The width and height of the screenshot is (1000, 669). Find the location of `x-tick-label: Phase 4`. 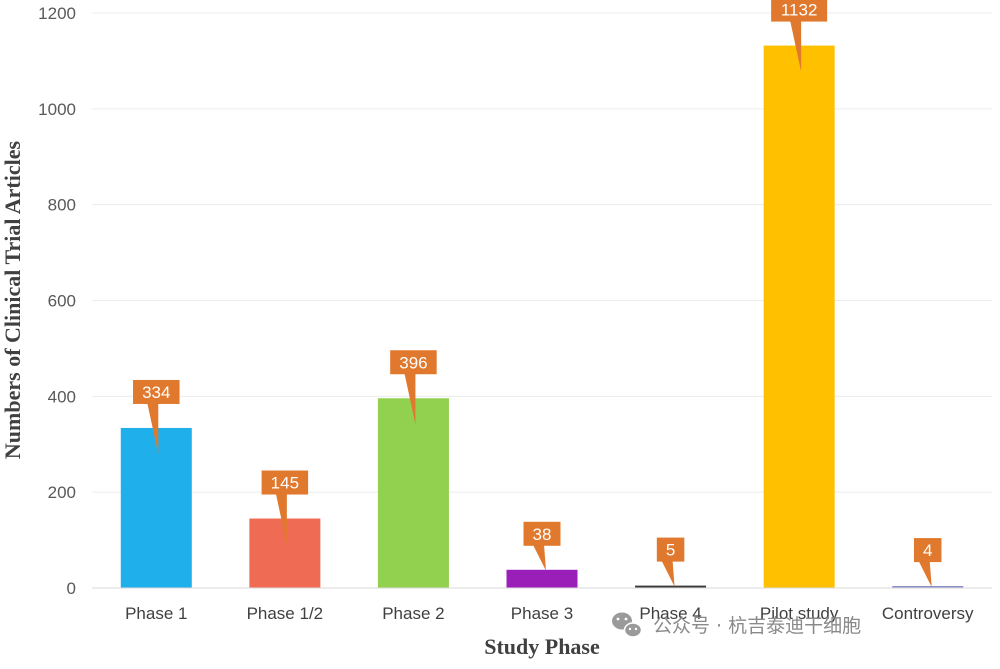

x-tick-label: Phase 4 is located at coordinates (670, 613).